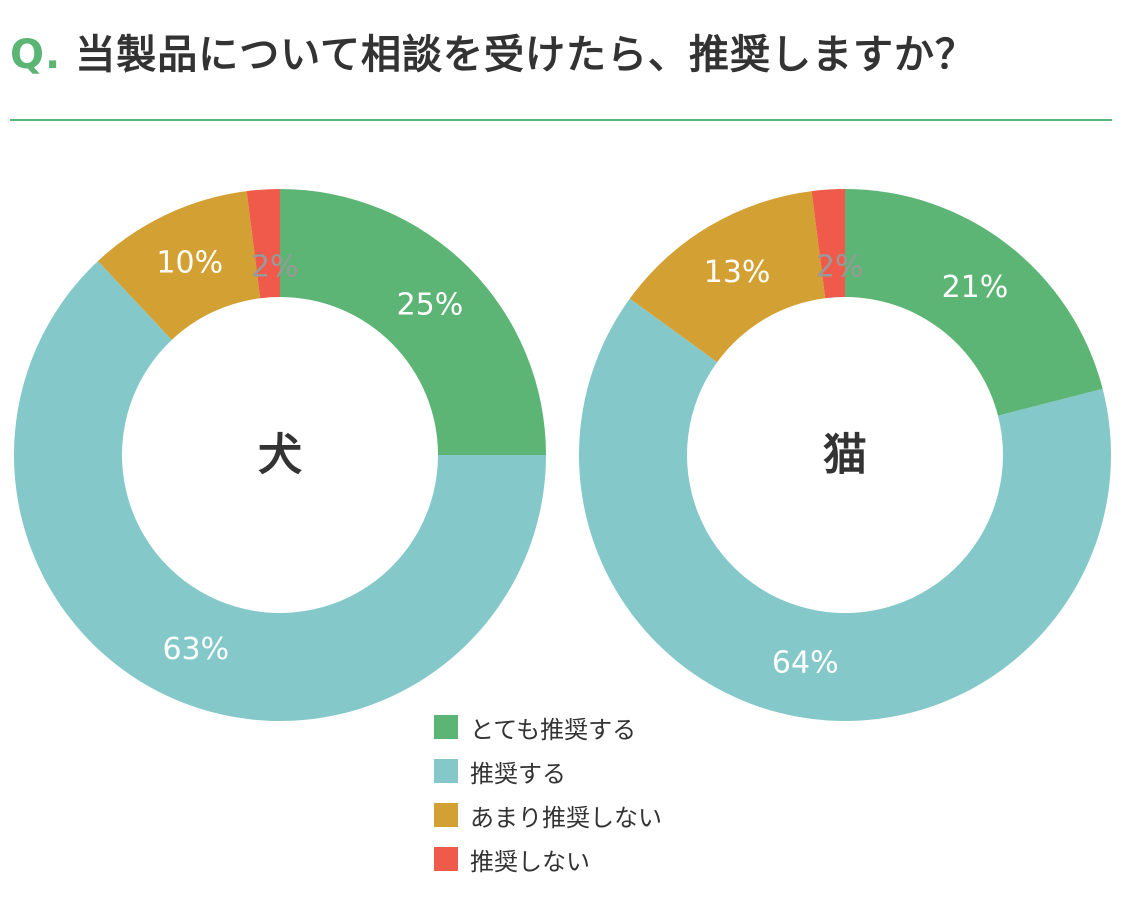 The width and height of the screenshot is (1126, 900). I want to click on donut-center-label: 猫, so click(845, 455).